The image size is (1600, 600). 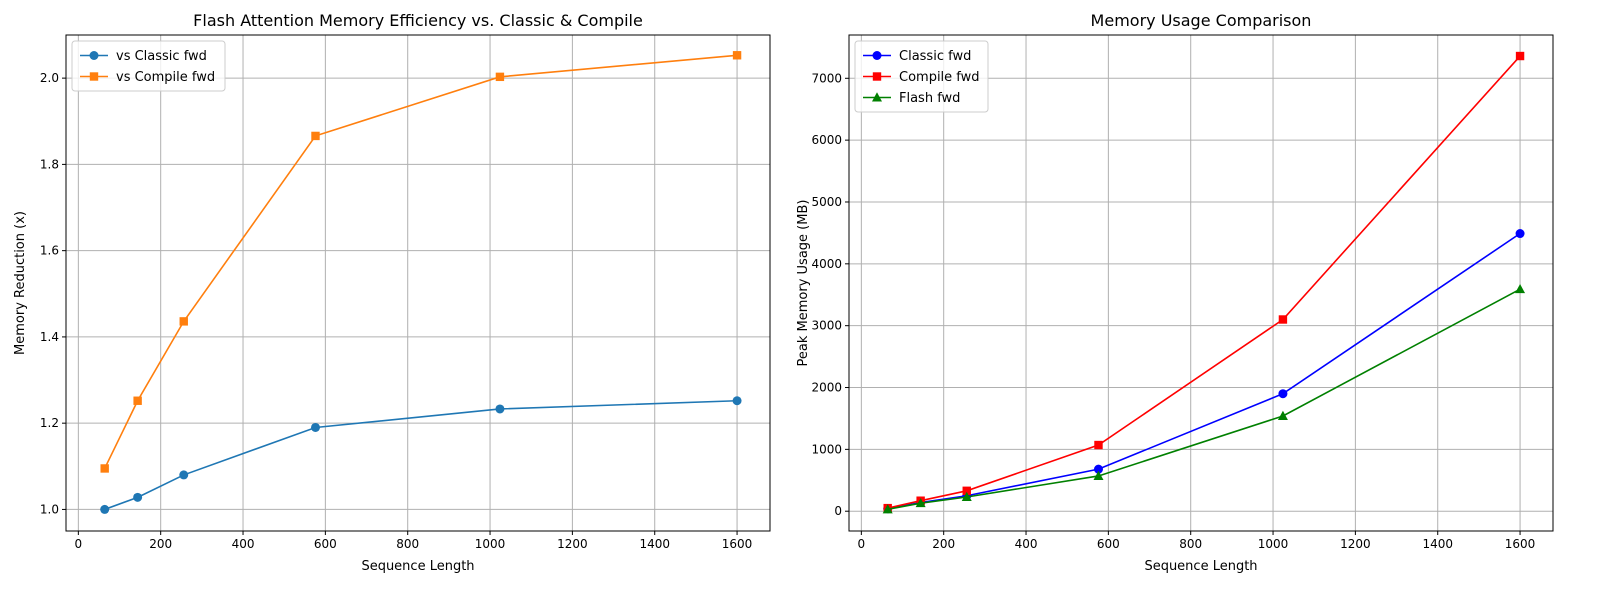 What do you see at coordinates (826, 388) in the screenshot?
I see `y-tick-label: 2000` at bounding box center [826, 388].